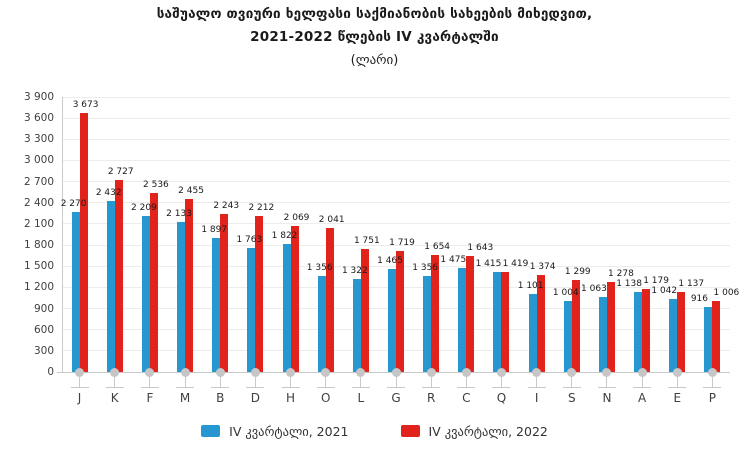 The height and width of the screenshot is (453, 749). I want to click on bar-value-2021: 1 822, so click(284, 235).